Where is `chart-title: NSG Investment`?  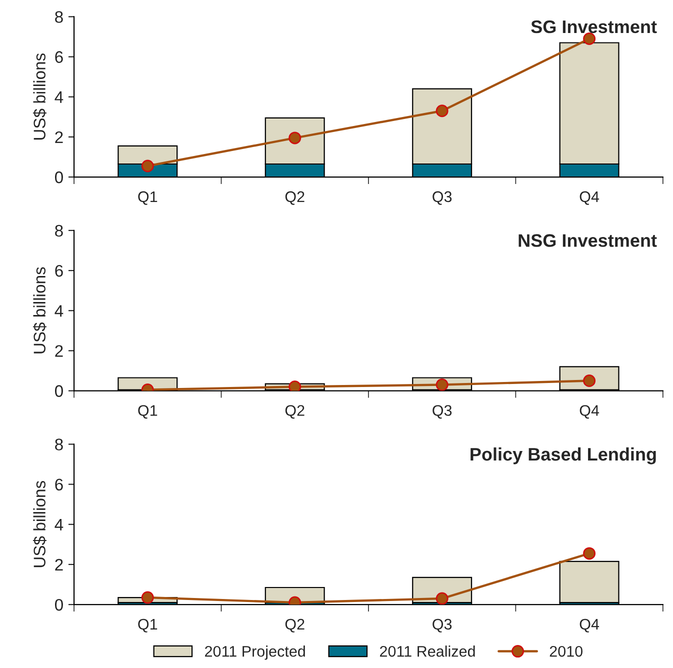
chart-title: NSG Investment is located at coordinates (587, 240).